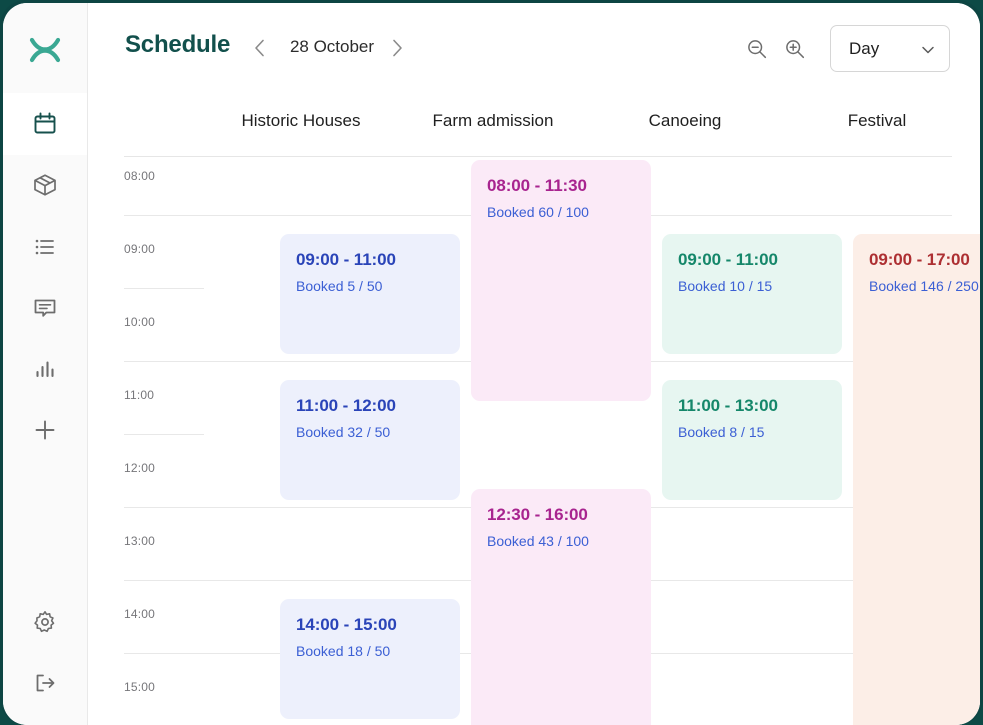  I want to click on gear-icon, so click(45, 622).